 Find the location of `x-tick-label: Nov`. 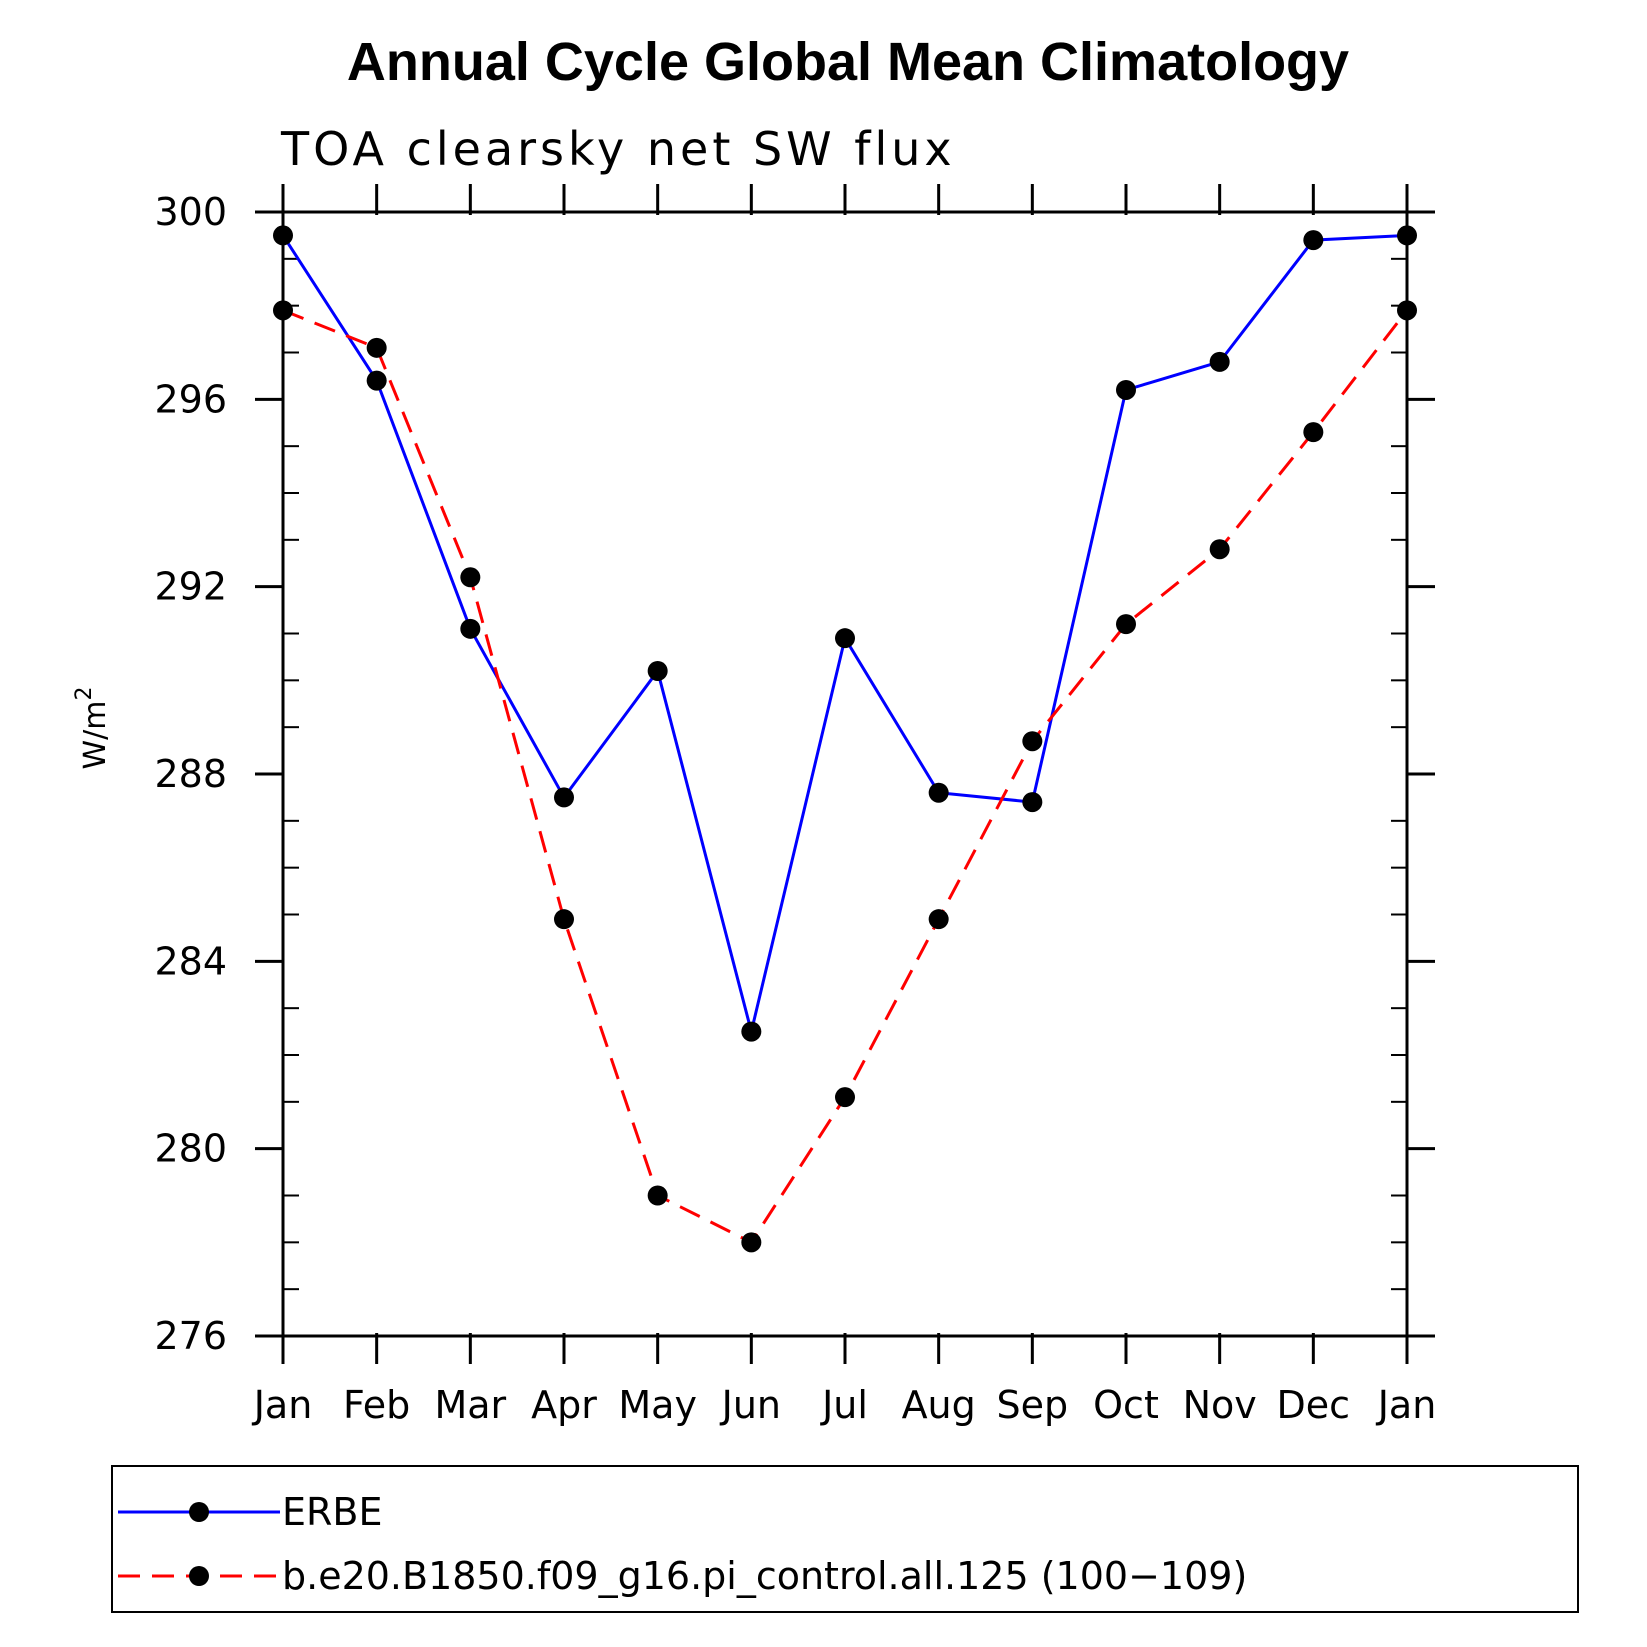

x-tick-label: Nov is located at coordinates (1220, 1405).